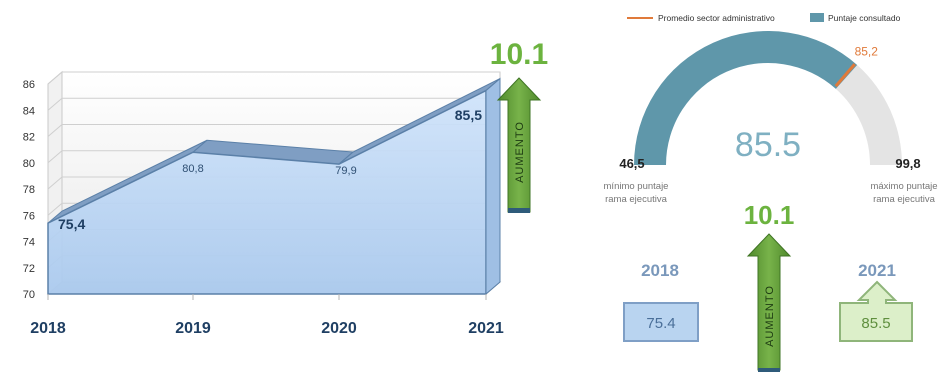 The height and width of the screenshot is (375, 940). I want to click on y-tick-label: 74, so click(29, 243).